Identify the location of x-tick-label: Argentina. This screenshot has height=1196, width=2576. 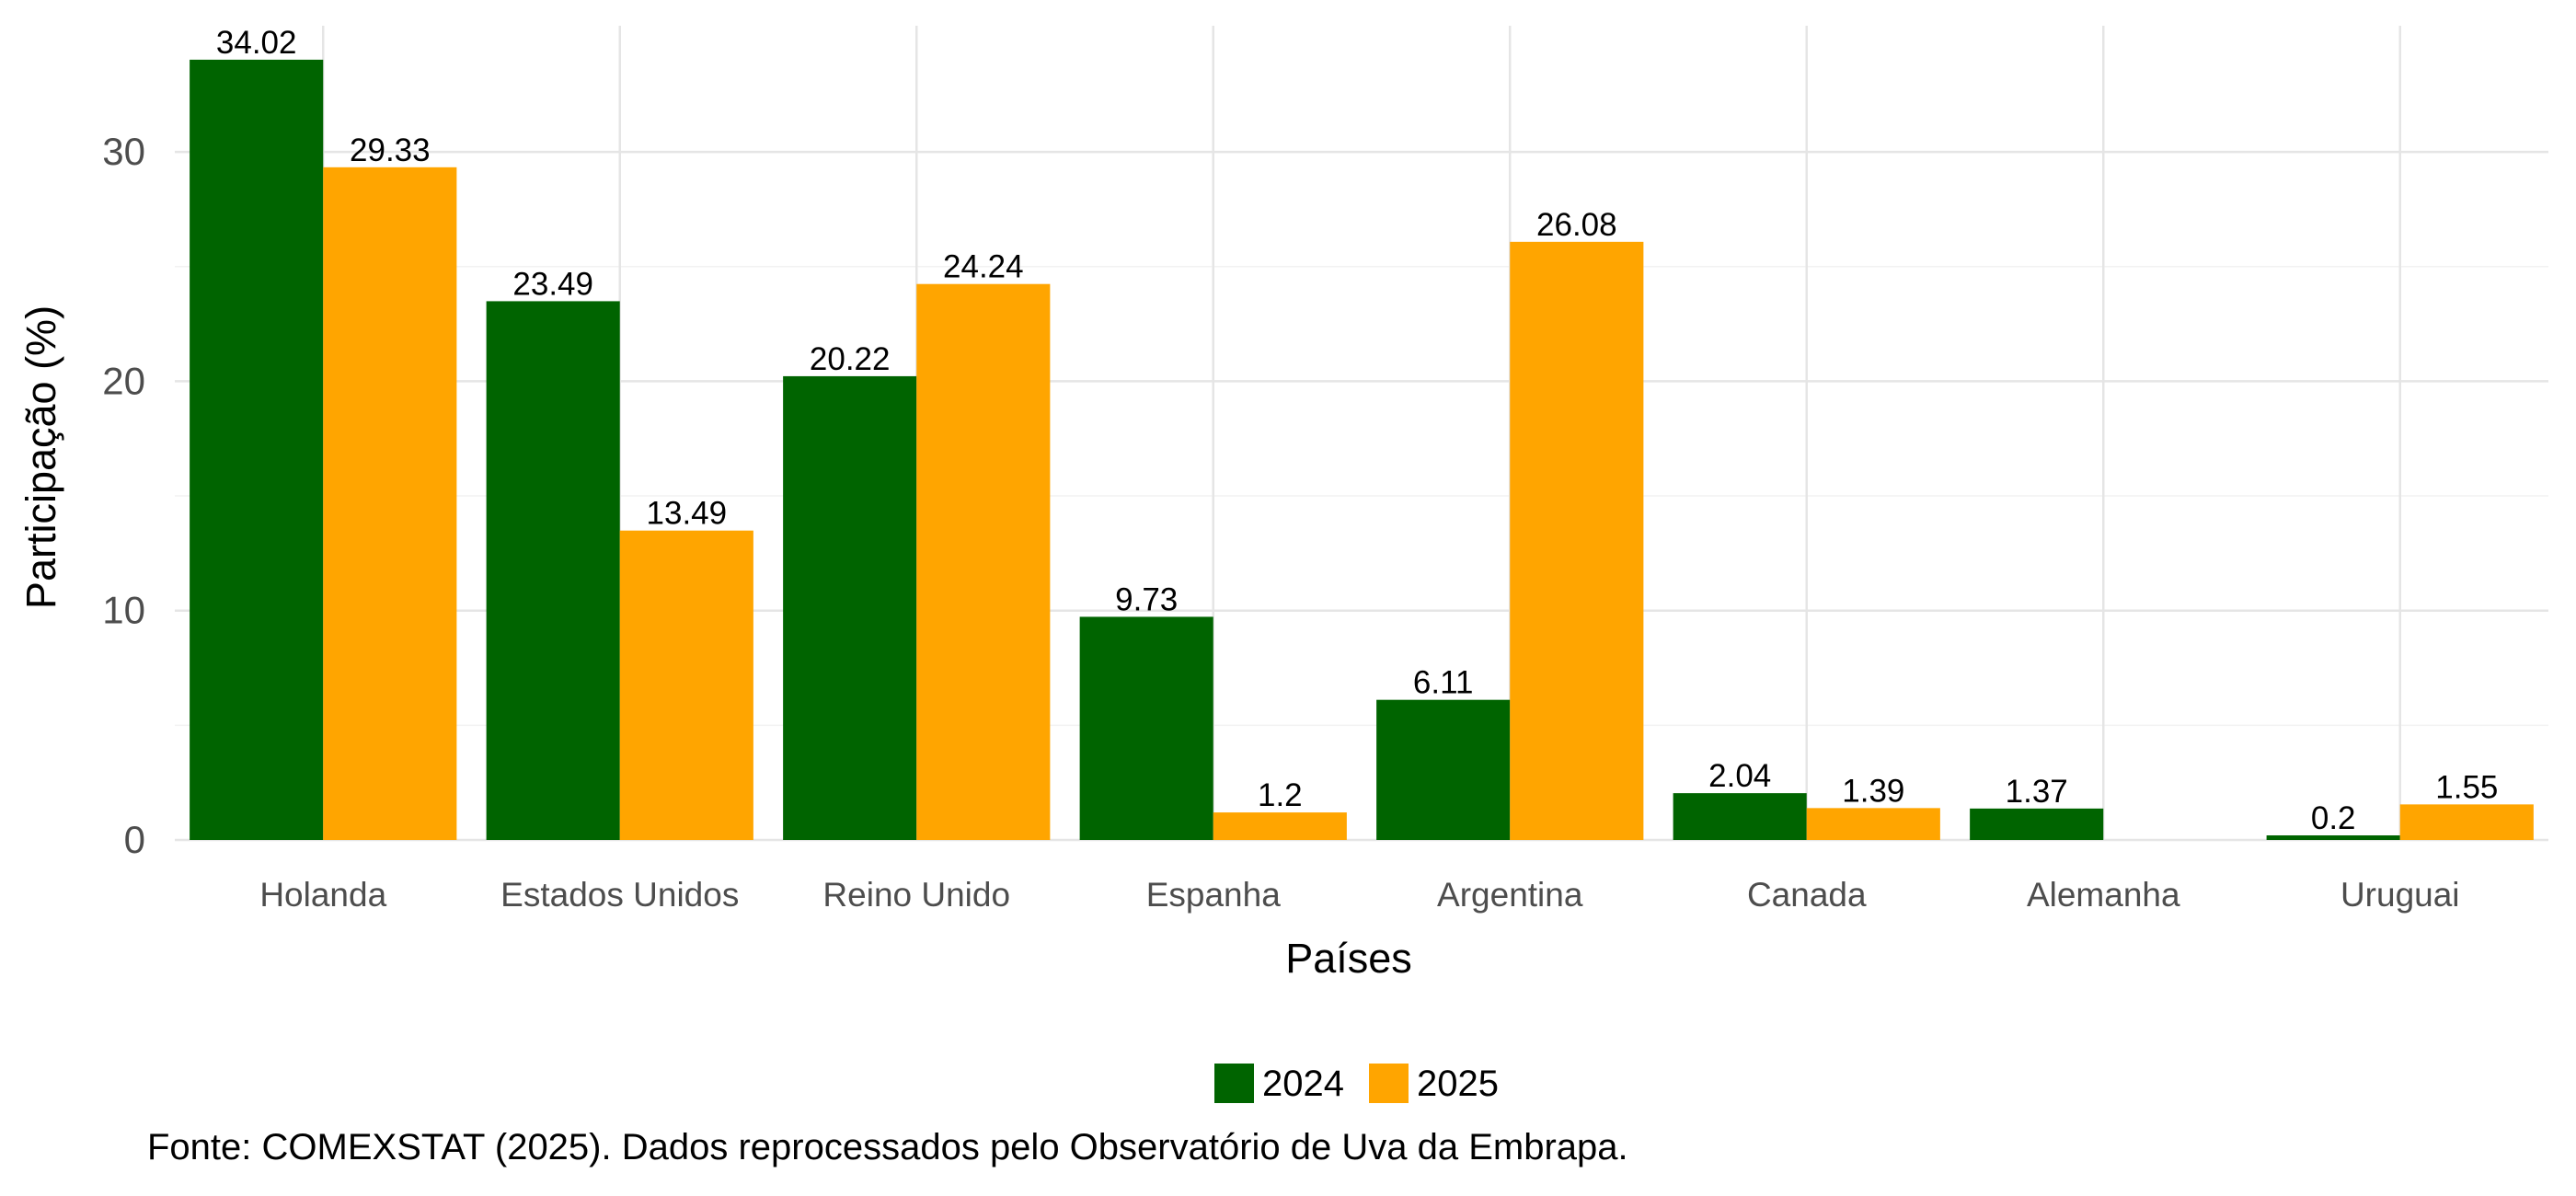
(1510, 895).